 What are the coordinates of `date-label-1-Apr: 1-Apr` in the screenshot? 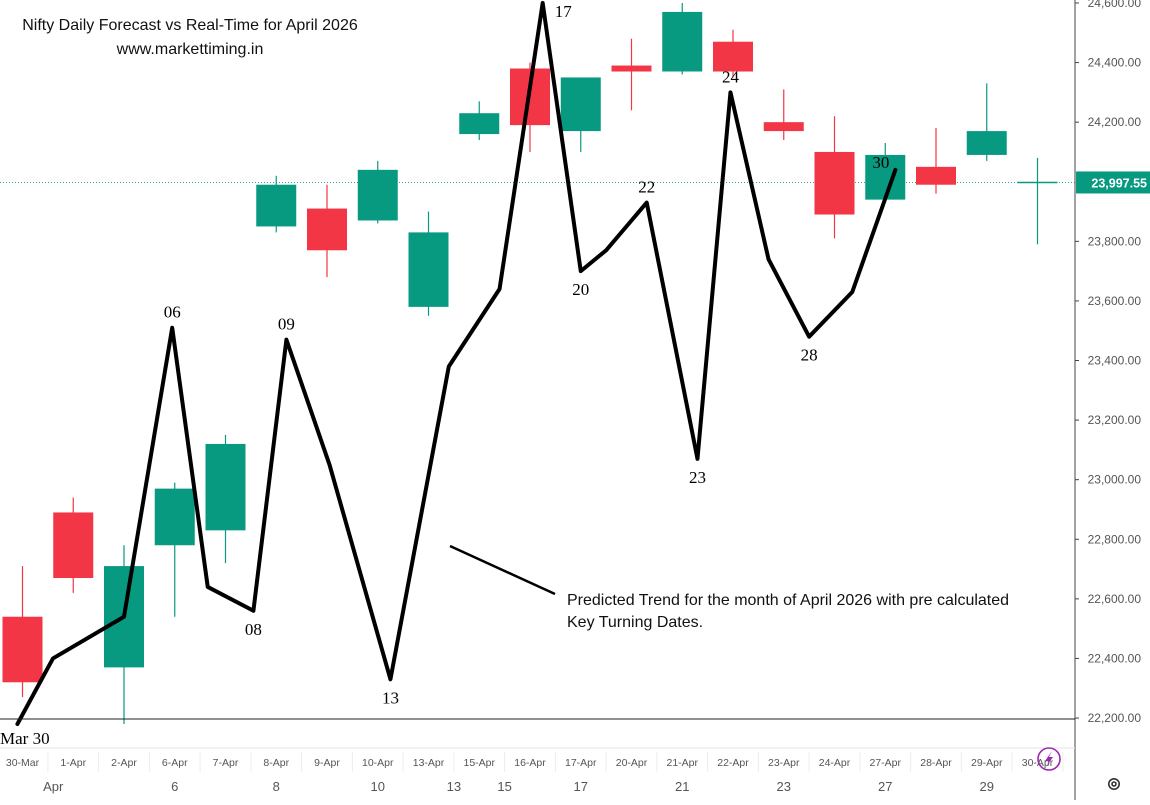 It's located at (73, 763).